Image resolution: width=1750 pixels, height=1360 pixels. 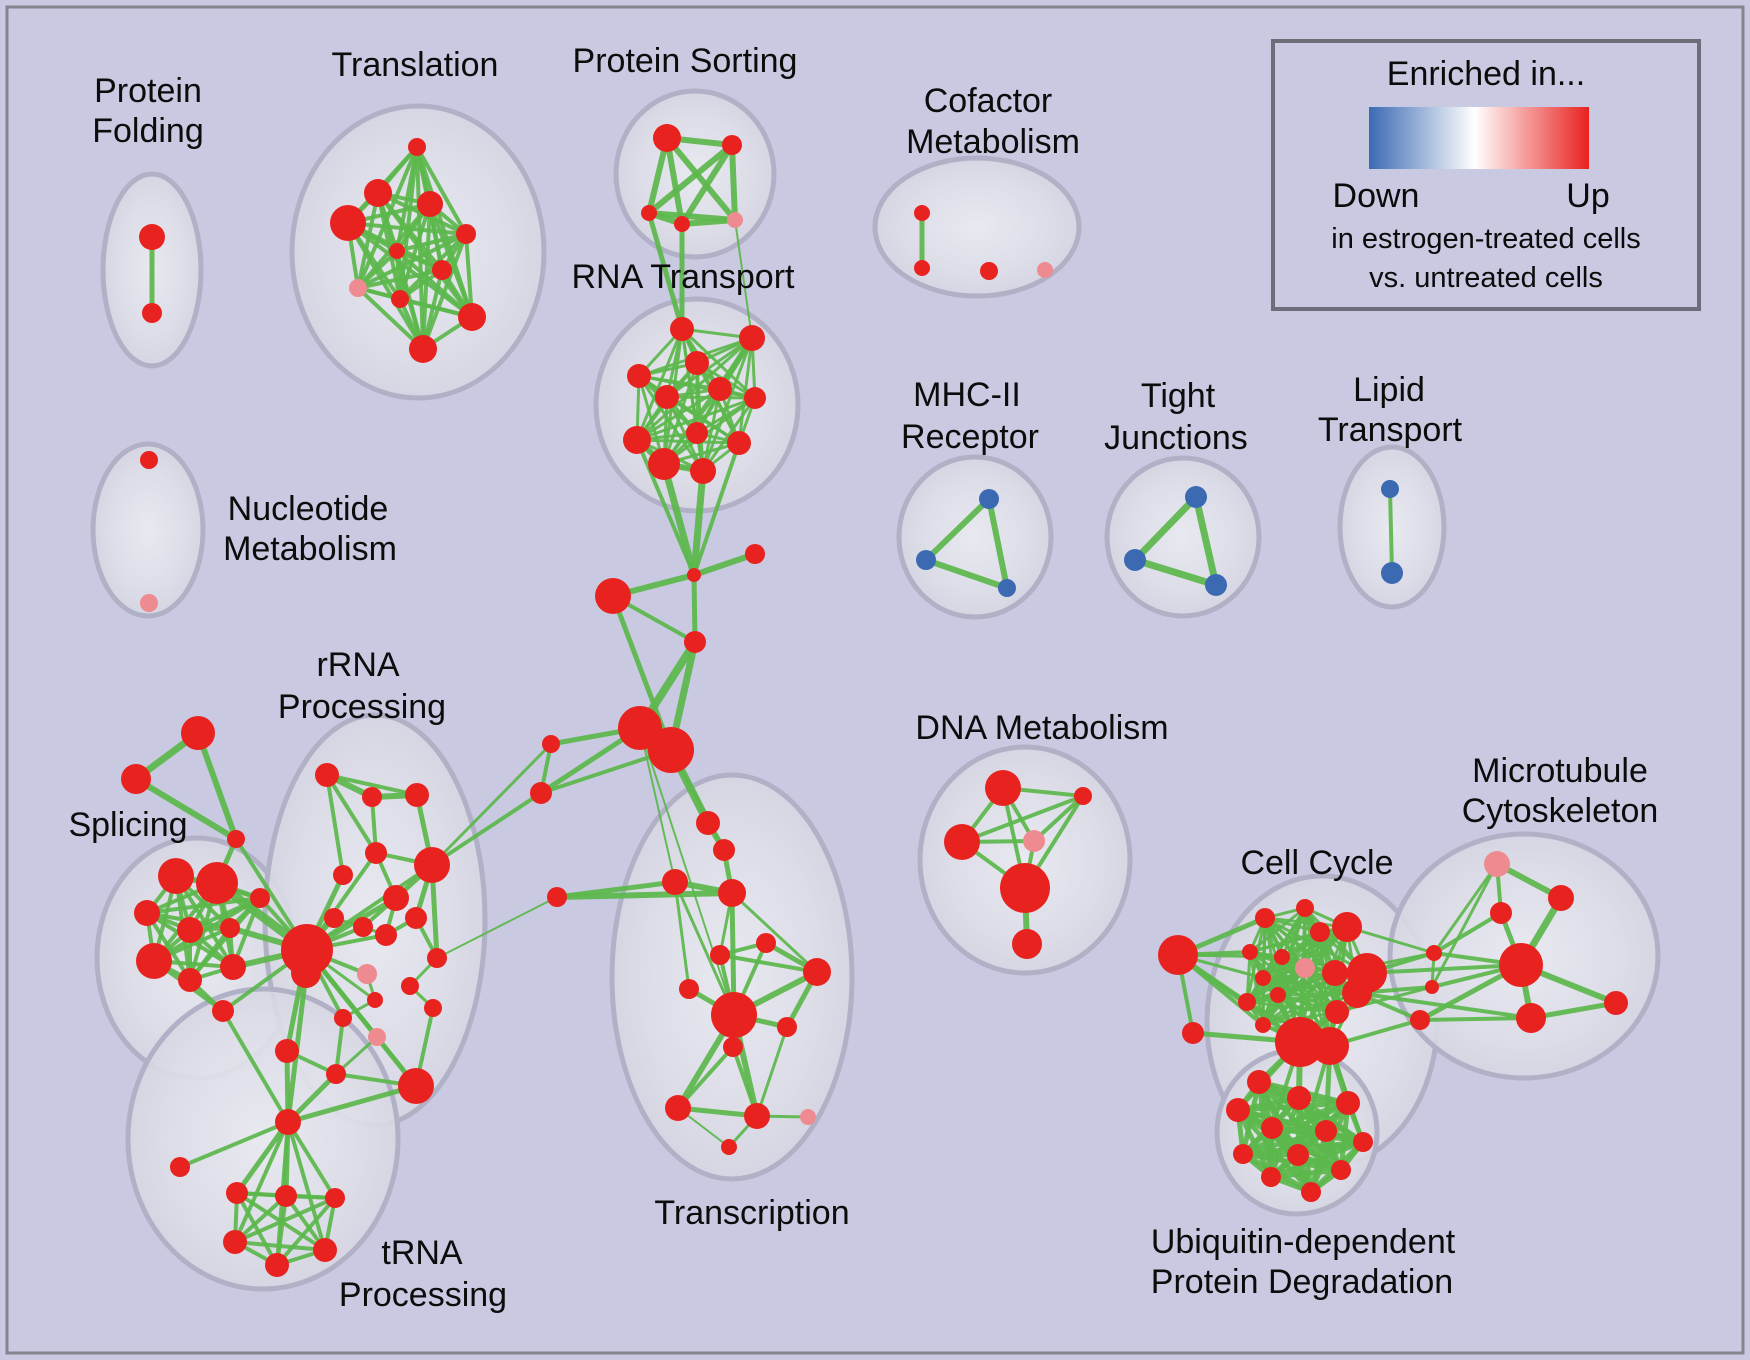 I want to click on node-r0, so click(x=327, y=775).